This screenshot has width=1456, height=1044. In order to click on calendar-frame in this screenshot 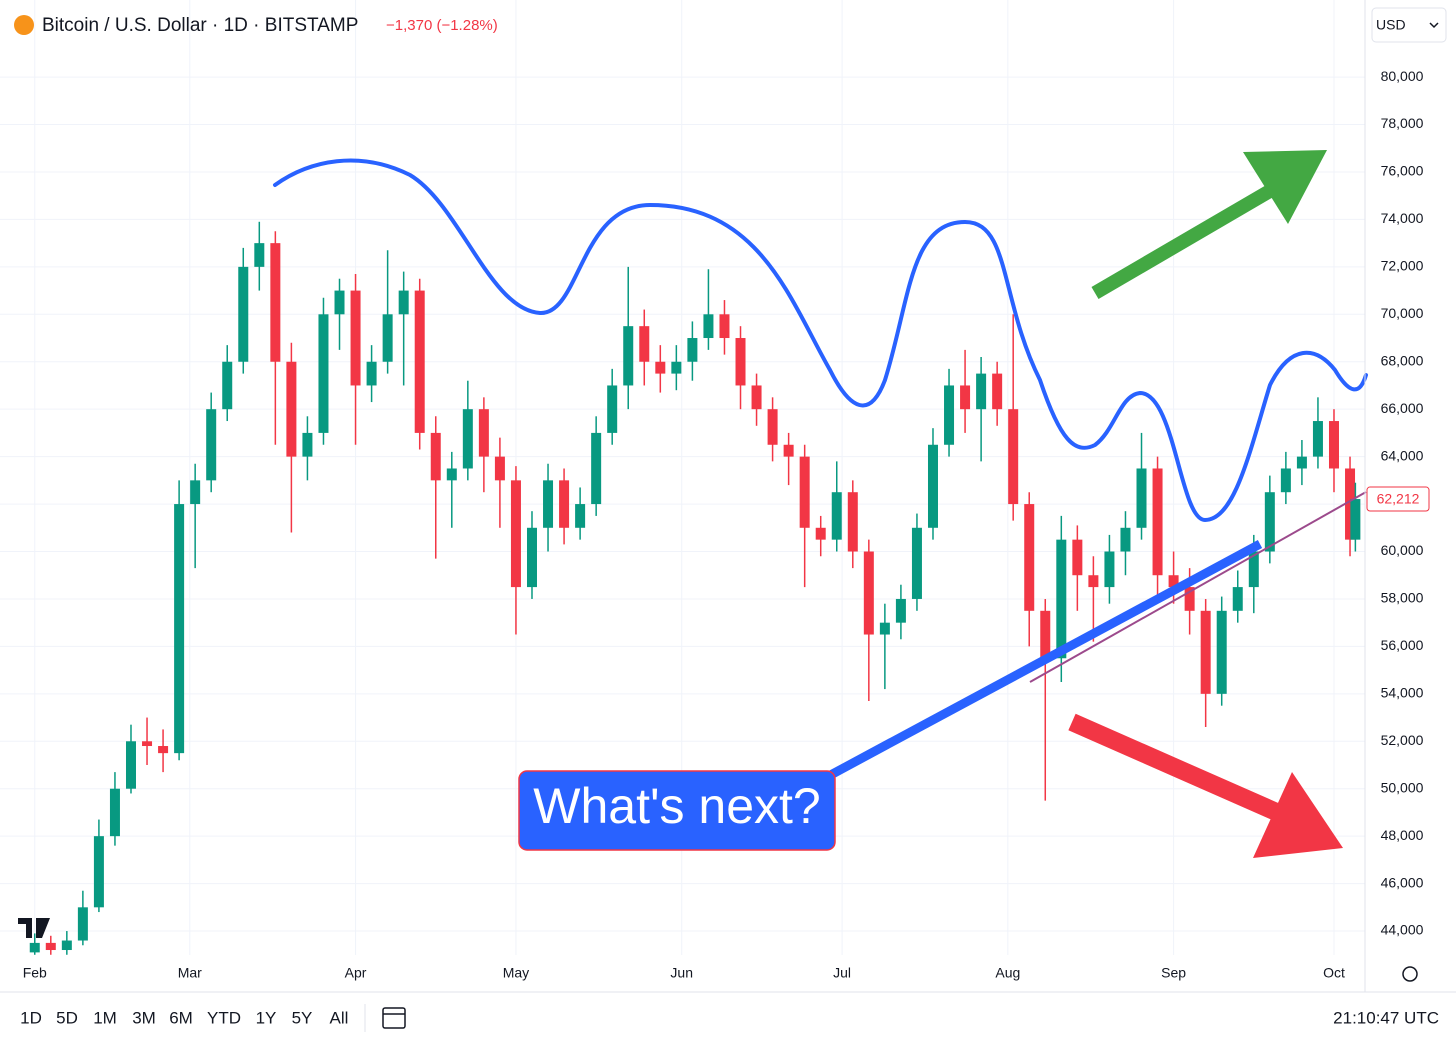, I will do `click(394, 1018)`.